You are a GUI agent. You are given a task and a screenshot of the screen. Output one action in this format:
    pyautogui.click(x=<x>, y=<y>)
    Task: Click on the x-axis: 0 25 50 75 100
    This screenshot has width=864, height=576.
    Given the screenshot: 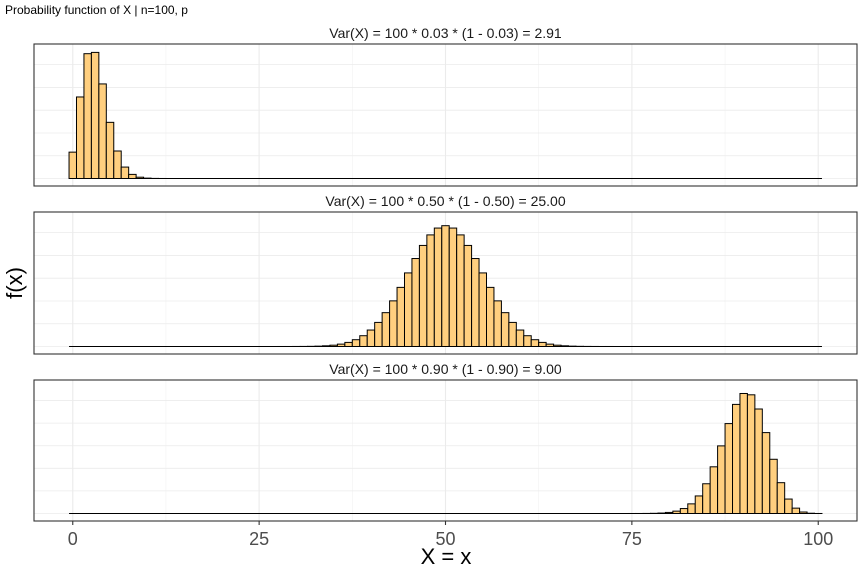 What is the action you would take?
    pyautogui.click(x=450, y=535)
    